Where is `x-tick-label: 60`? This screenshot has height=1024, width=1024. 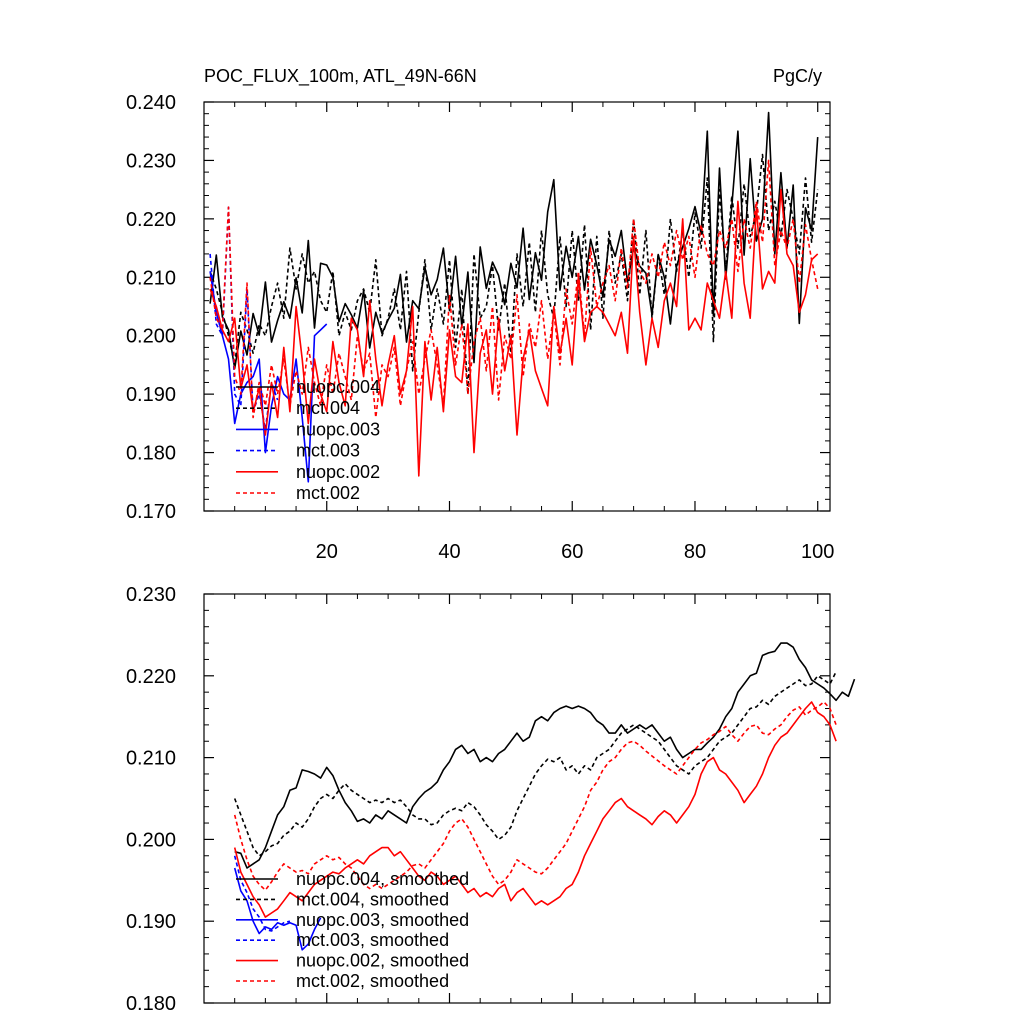 x-tick-label: 60 is located at coordinates (572, 552).